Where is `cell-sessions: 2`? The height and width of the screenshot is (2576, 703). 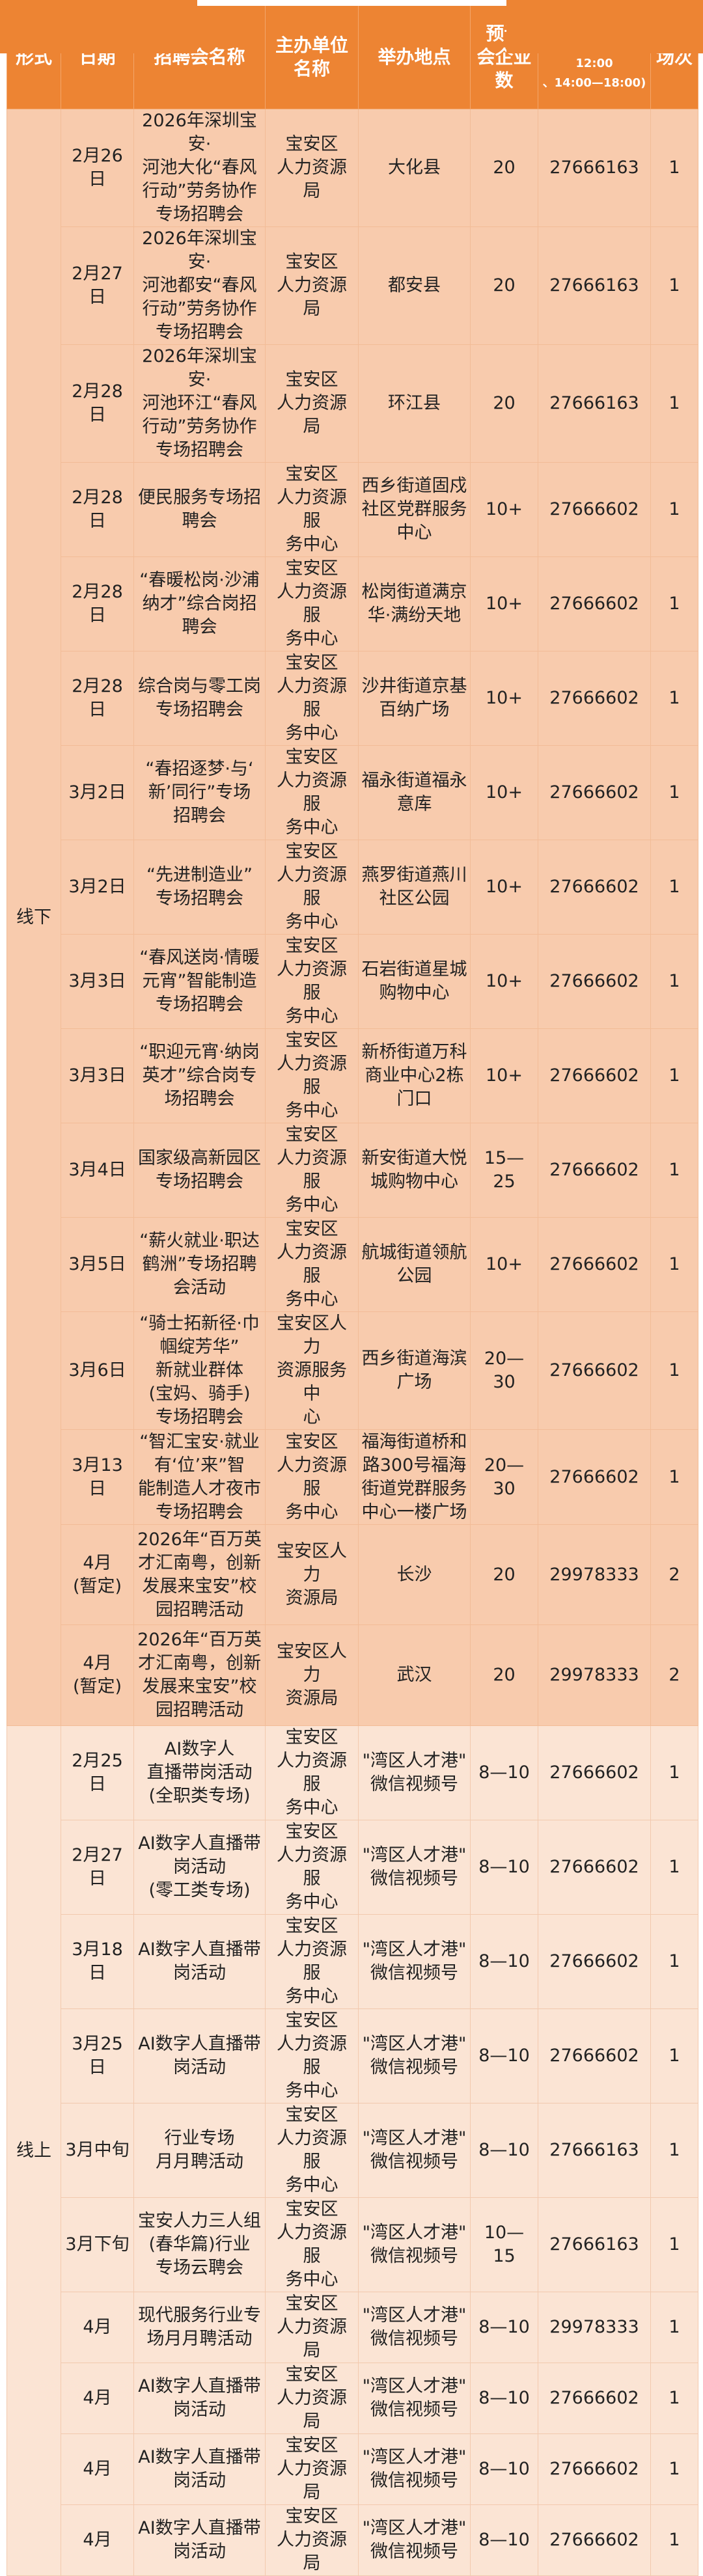 cell-sessions: 2 is located at coordinates (674, 1575).